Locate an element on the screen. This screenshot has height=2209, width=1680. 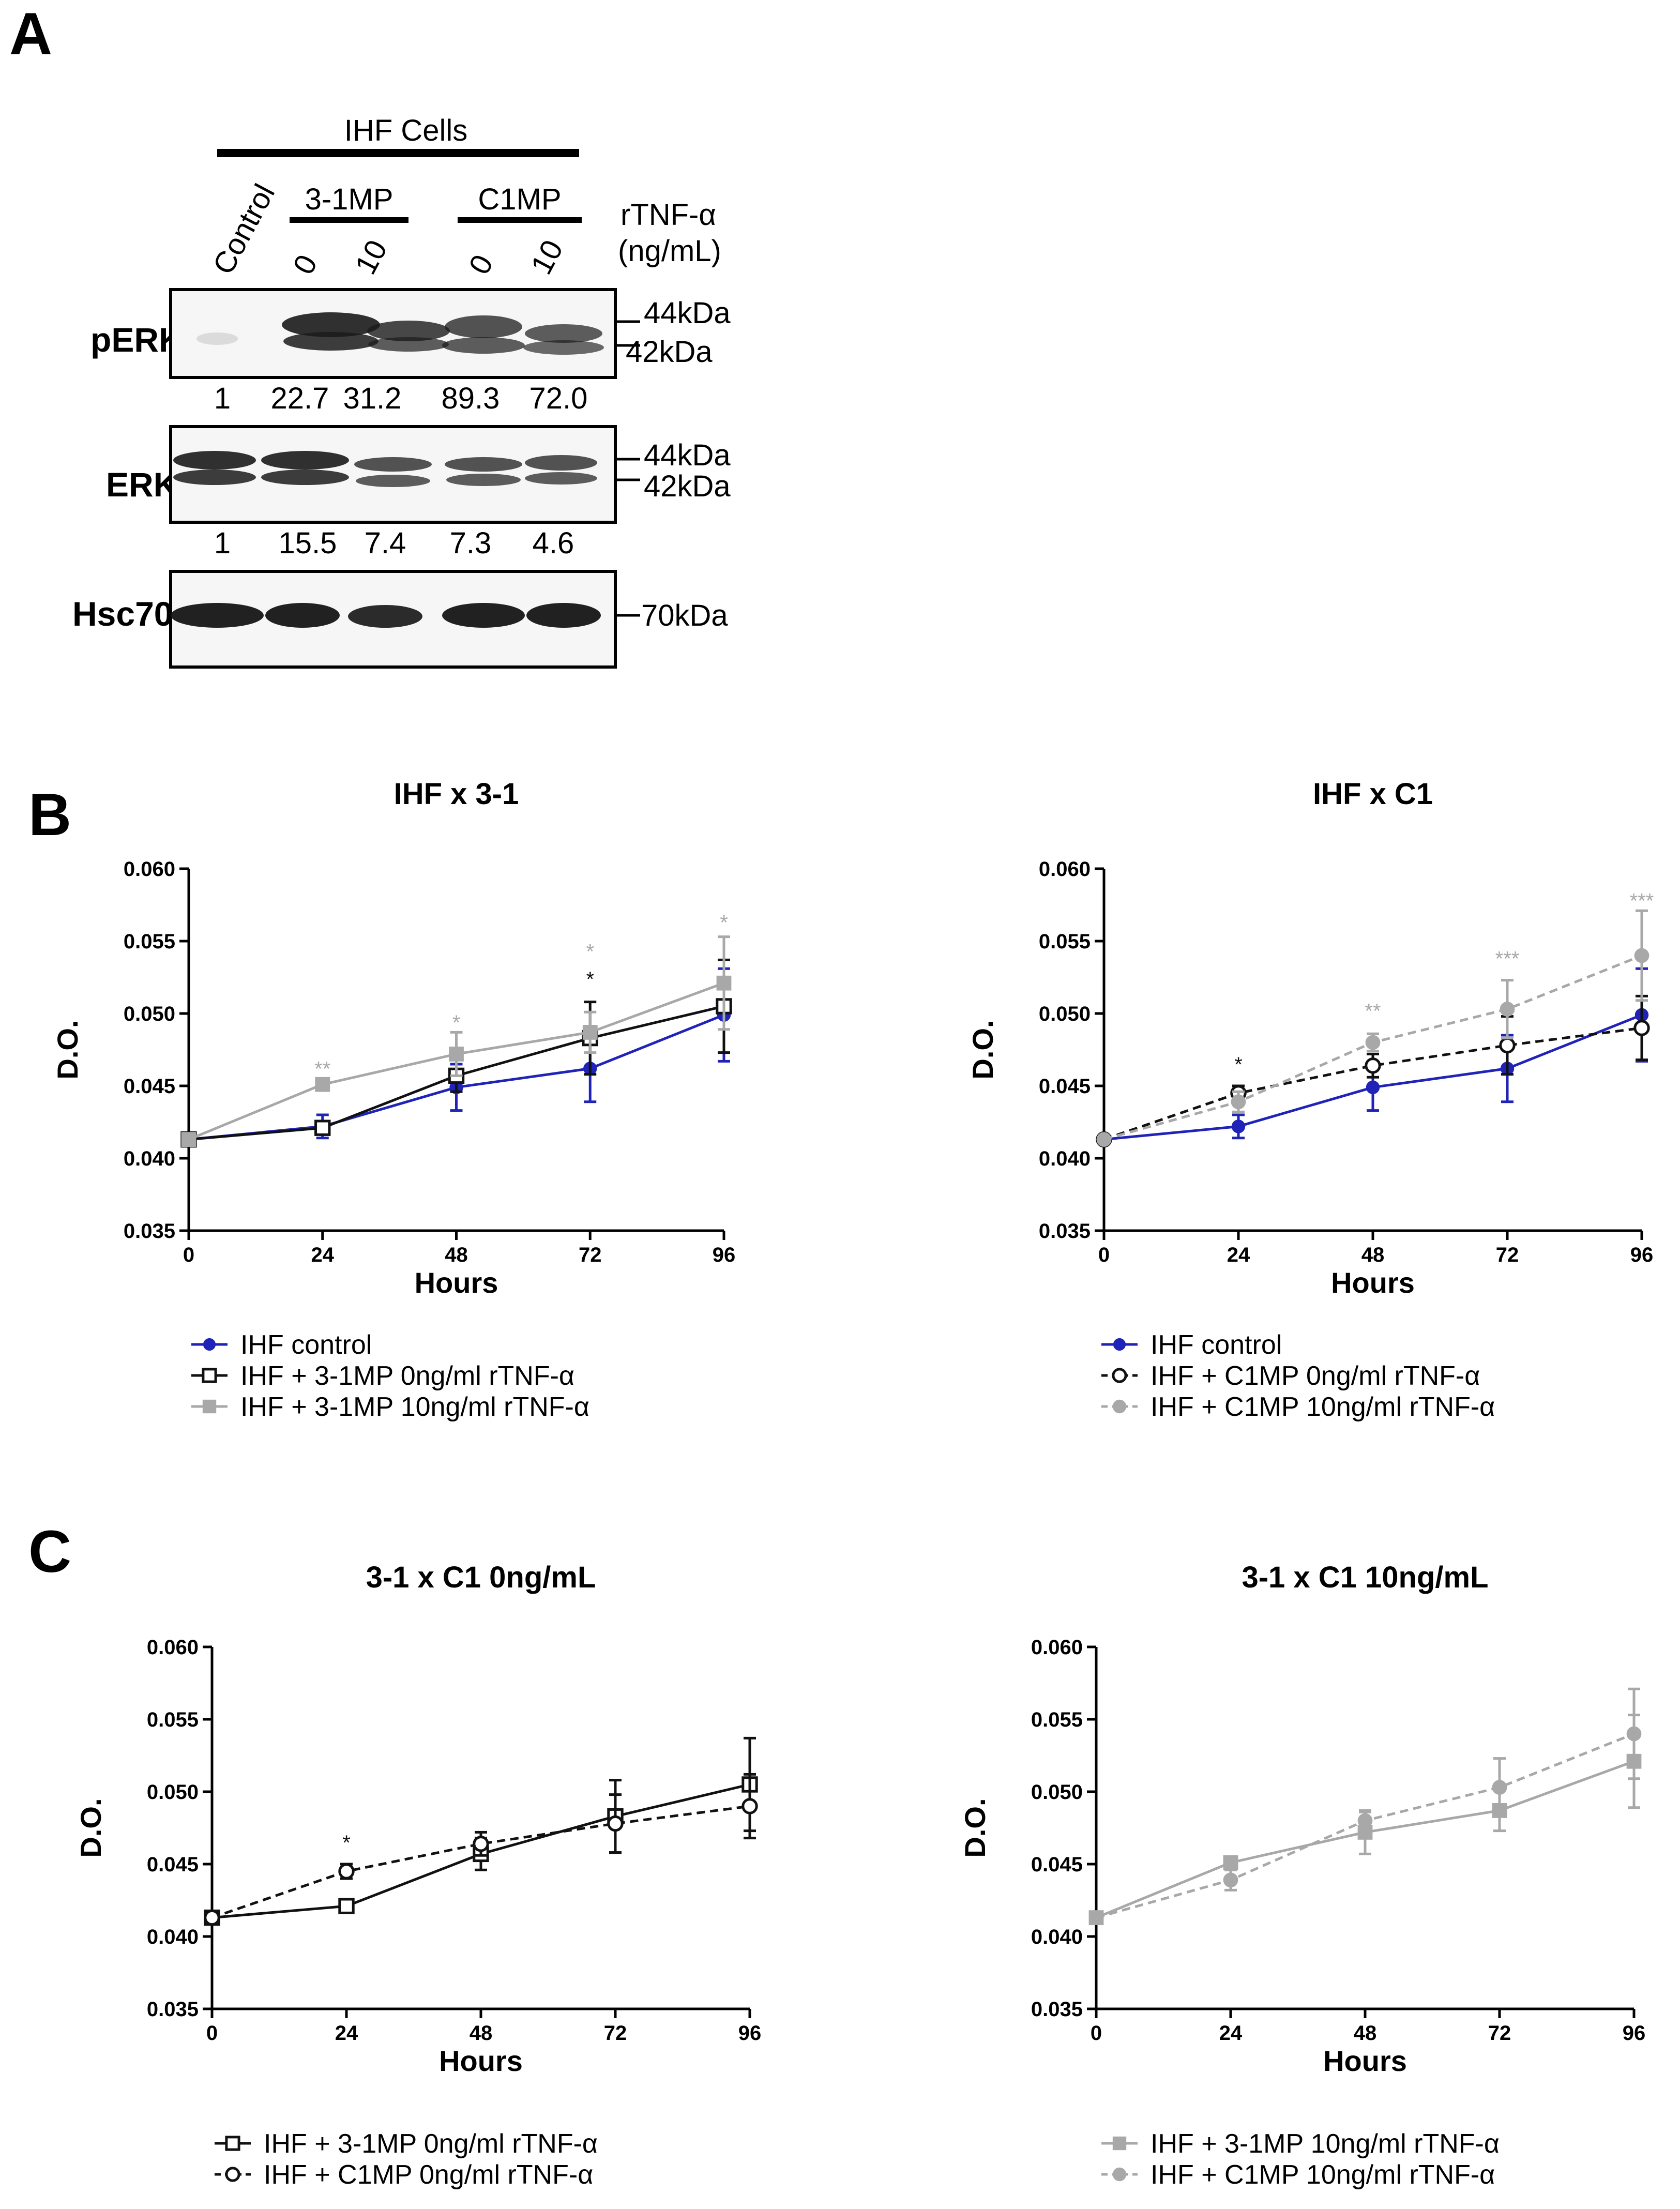
quant-erk-control: 1 is located at coordinates (222, 543).